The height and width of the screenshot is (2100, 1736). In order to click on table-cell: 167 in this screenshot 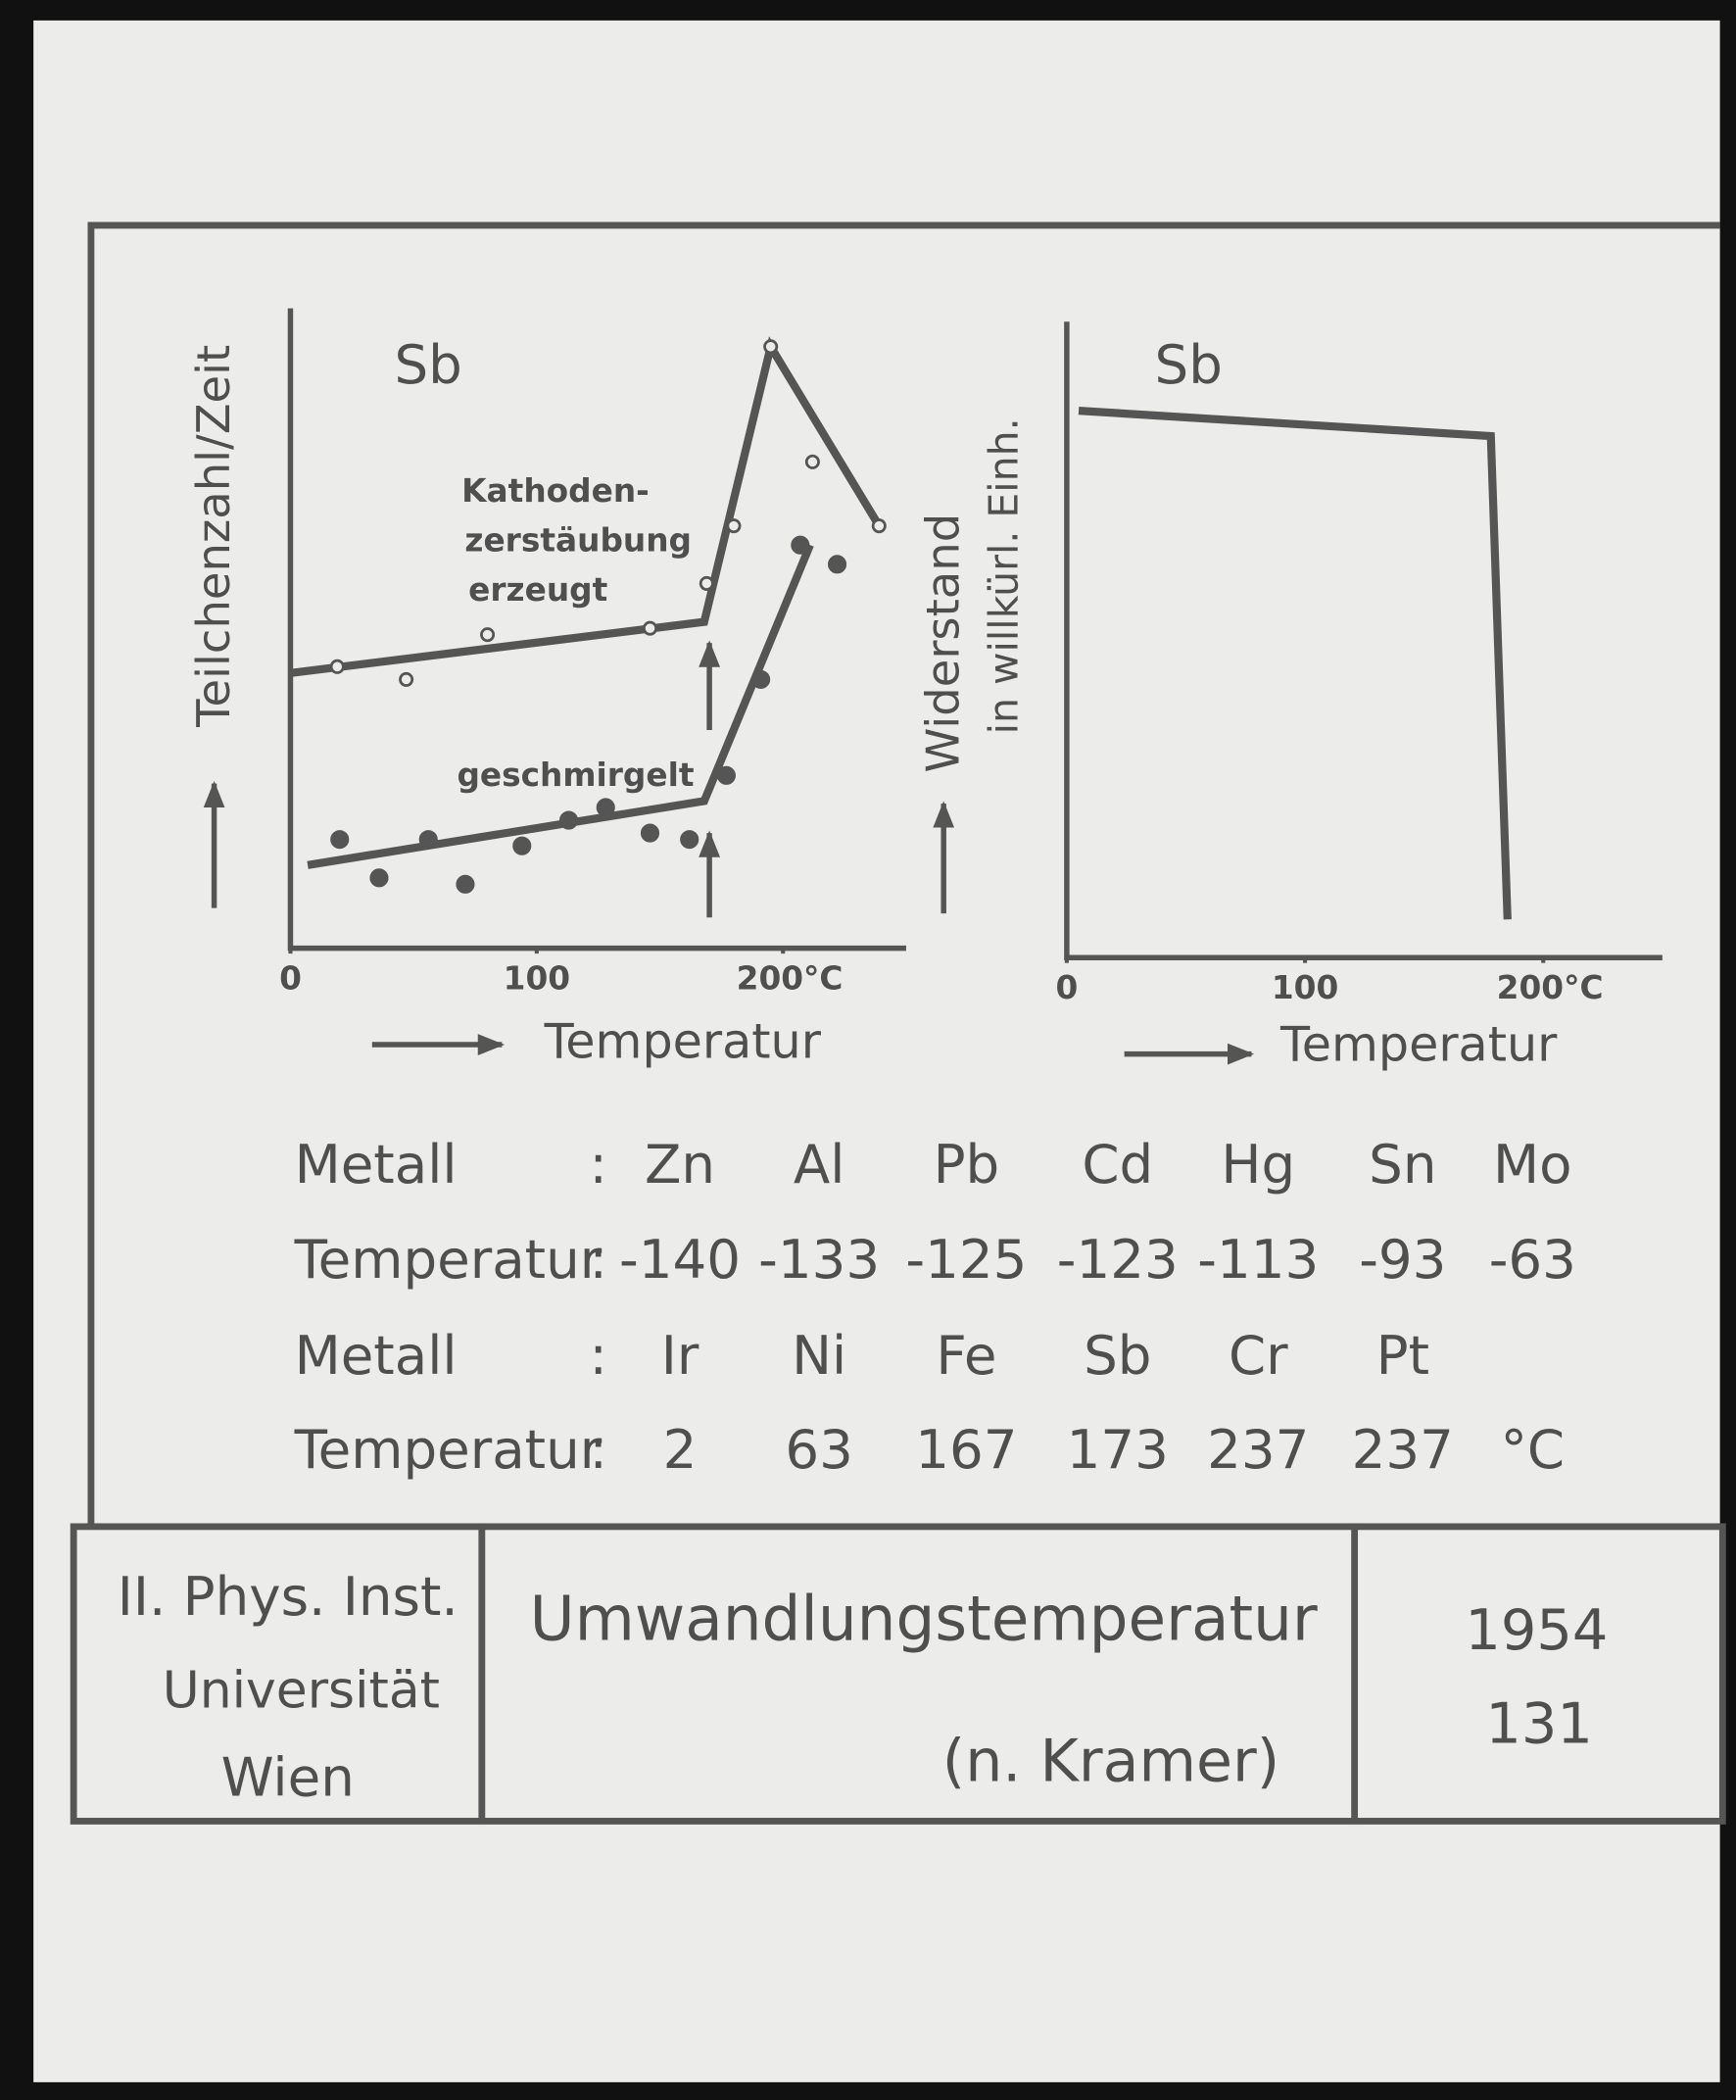, I will do `click(966, 1449)`.